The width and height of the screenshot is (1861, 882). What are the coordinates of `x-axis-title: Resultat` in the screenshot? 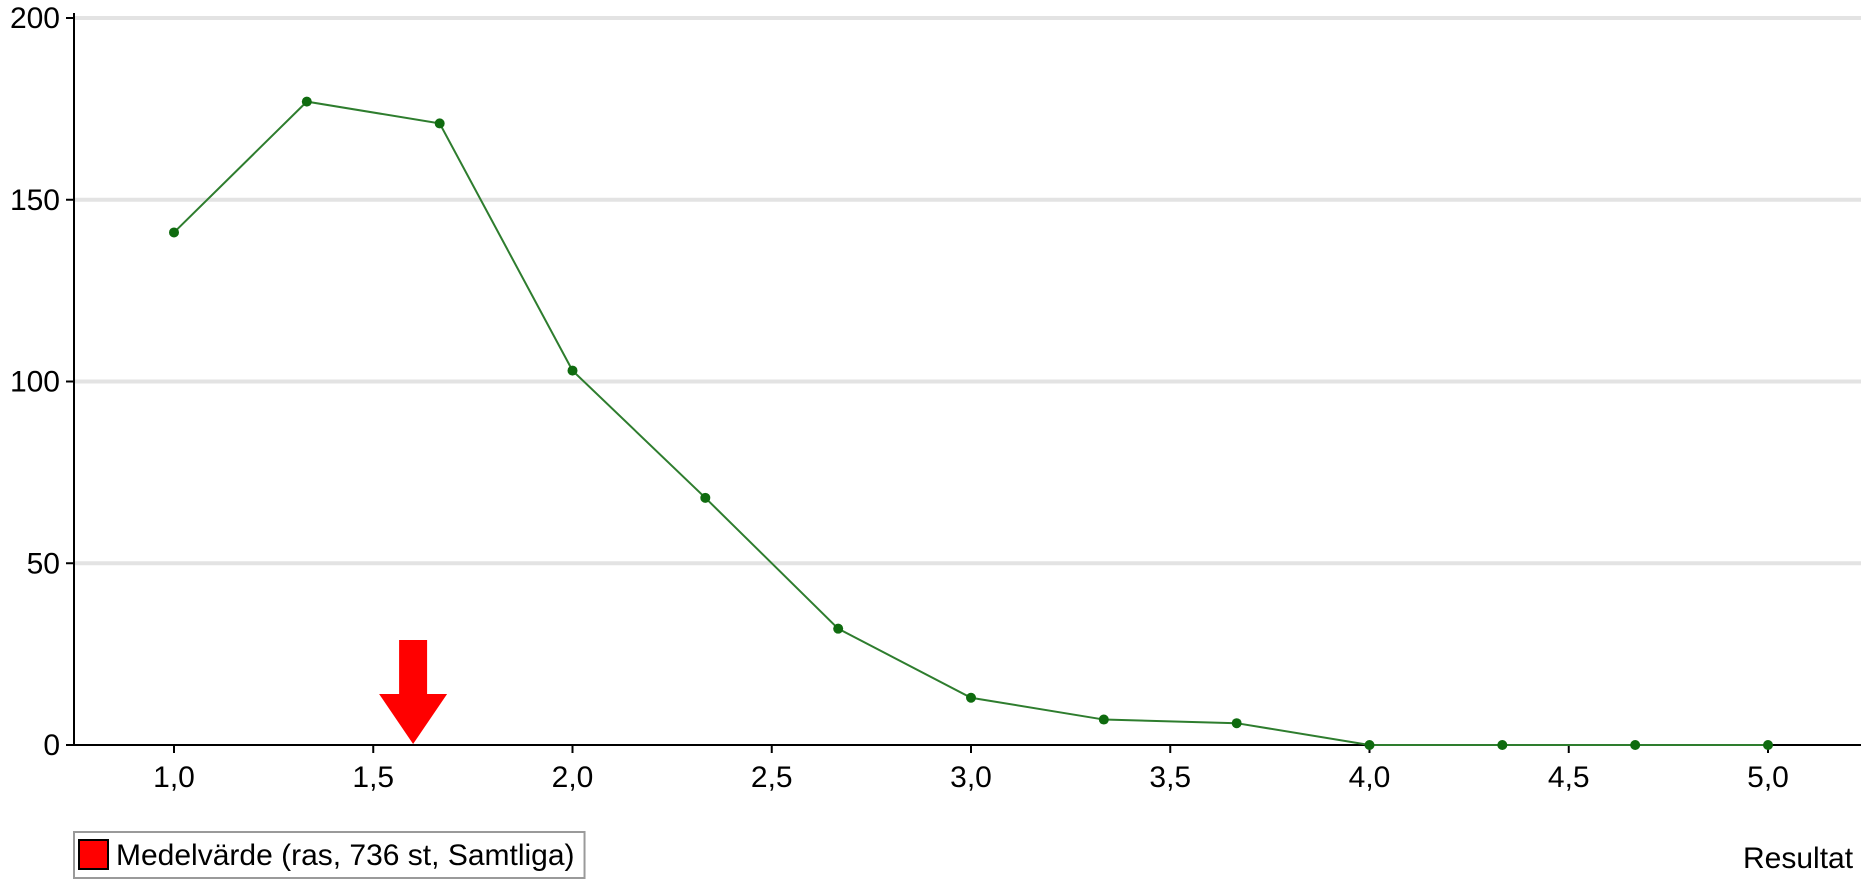 It's located at (1798, 858).